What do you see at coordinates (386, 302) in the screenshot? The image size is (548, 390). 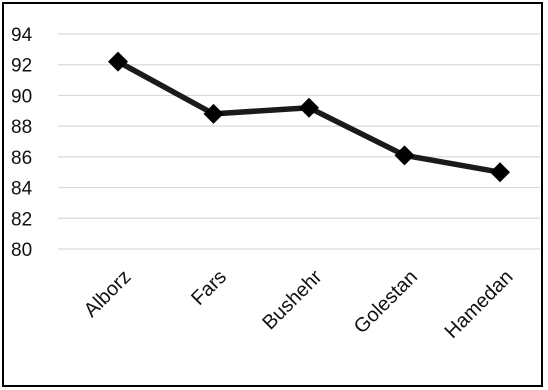 I see `x-tick-label: Golestan` at bounding box center [386, 302].